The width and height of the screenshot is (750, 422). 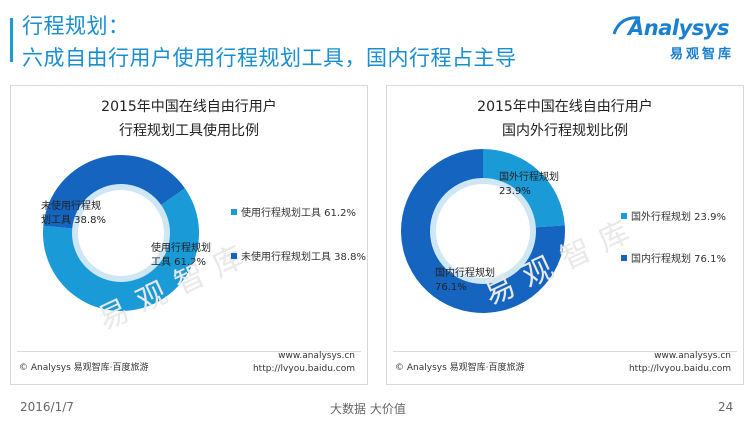 What do you see at coordinates (303, 257) in the screenshot?
I see `legend-label: 未使用行程规划工具 38.8%` at bounding box center [303, 257].